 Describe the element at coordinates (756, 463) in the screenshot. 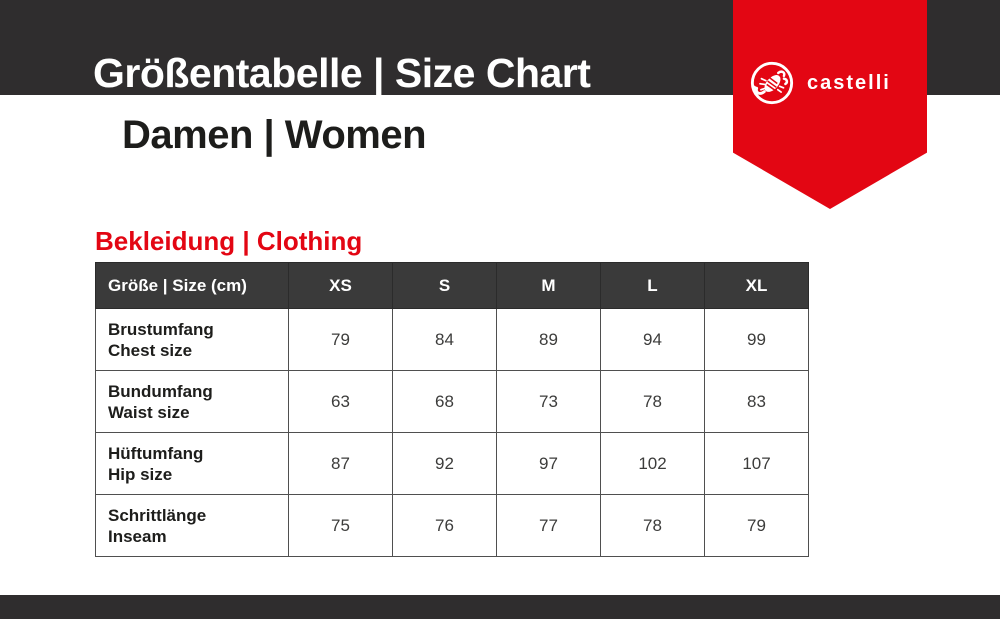

I see `cell-value: 107` at that location.